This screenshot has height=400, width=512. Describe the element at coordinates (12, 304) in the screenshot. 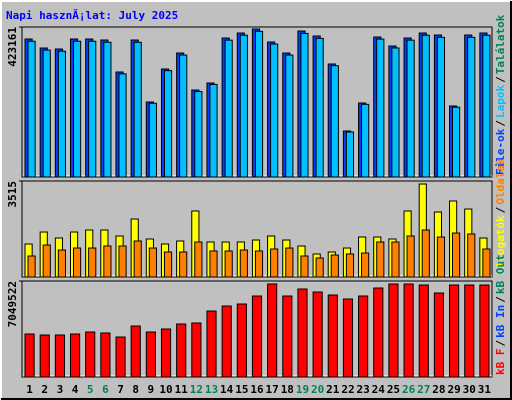

I see `y-tick-label: 7049522` at that location.